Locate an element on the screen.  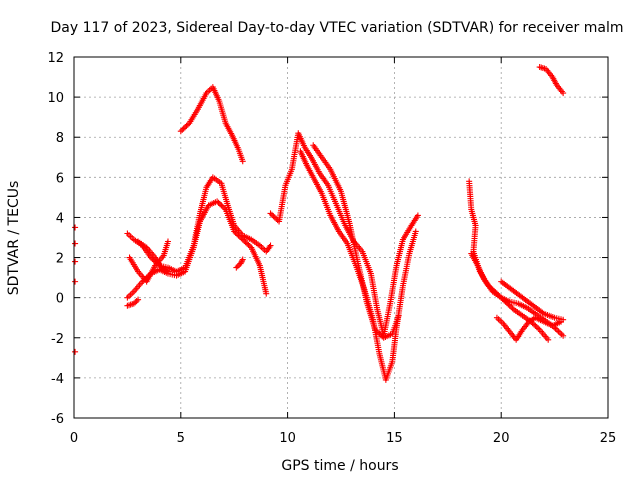
y-tick-label: 2 is located at coordinates (60, 259).